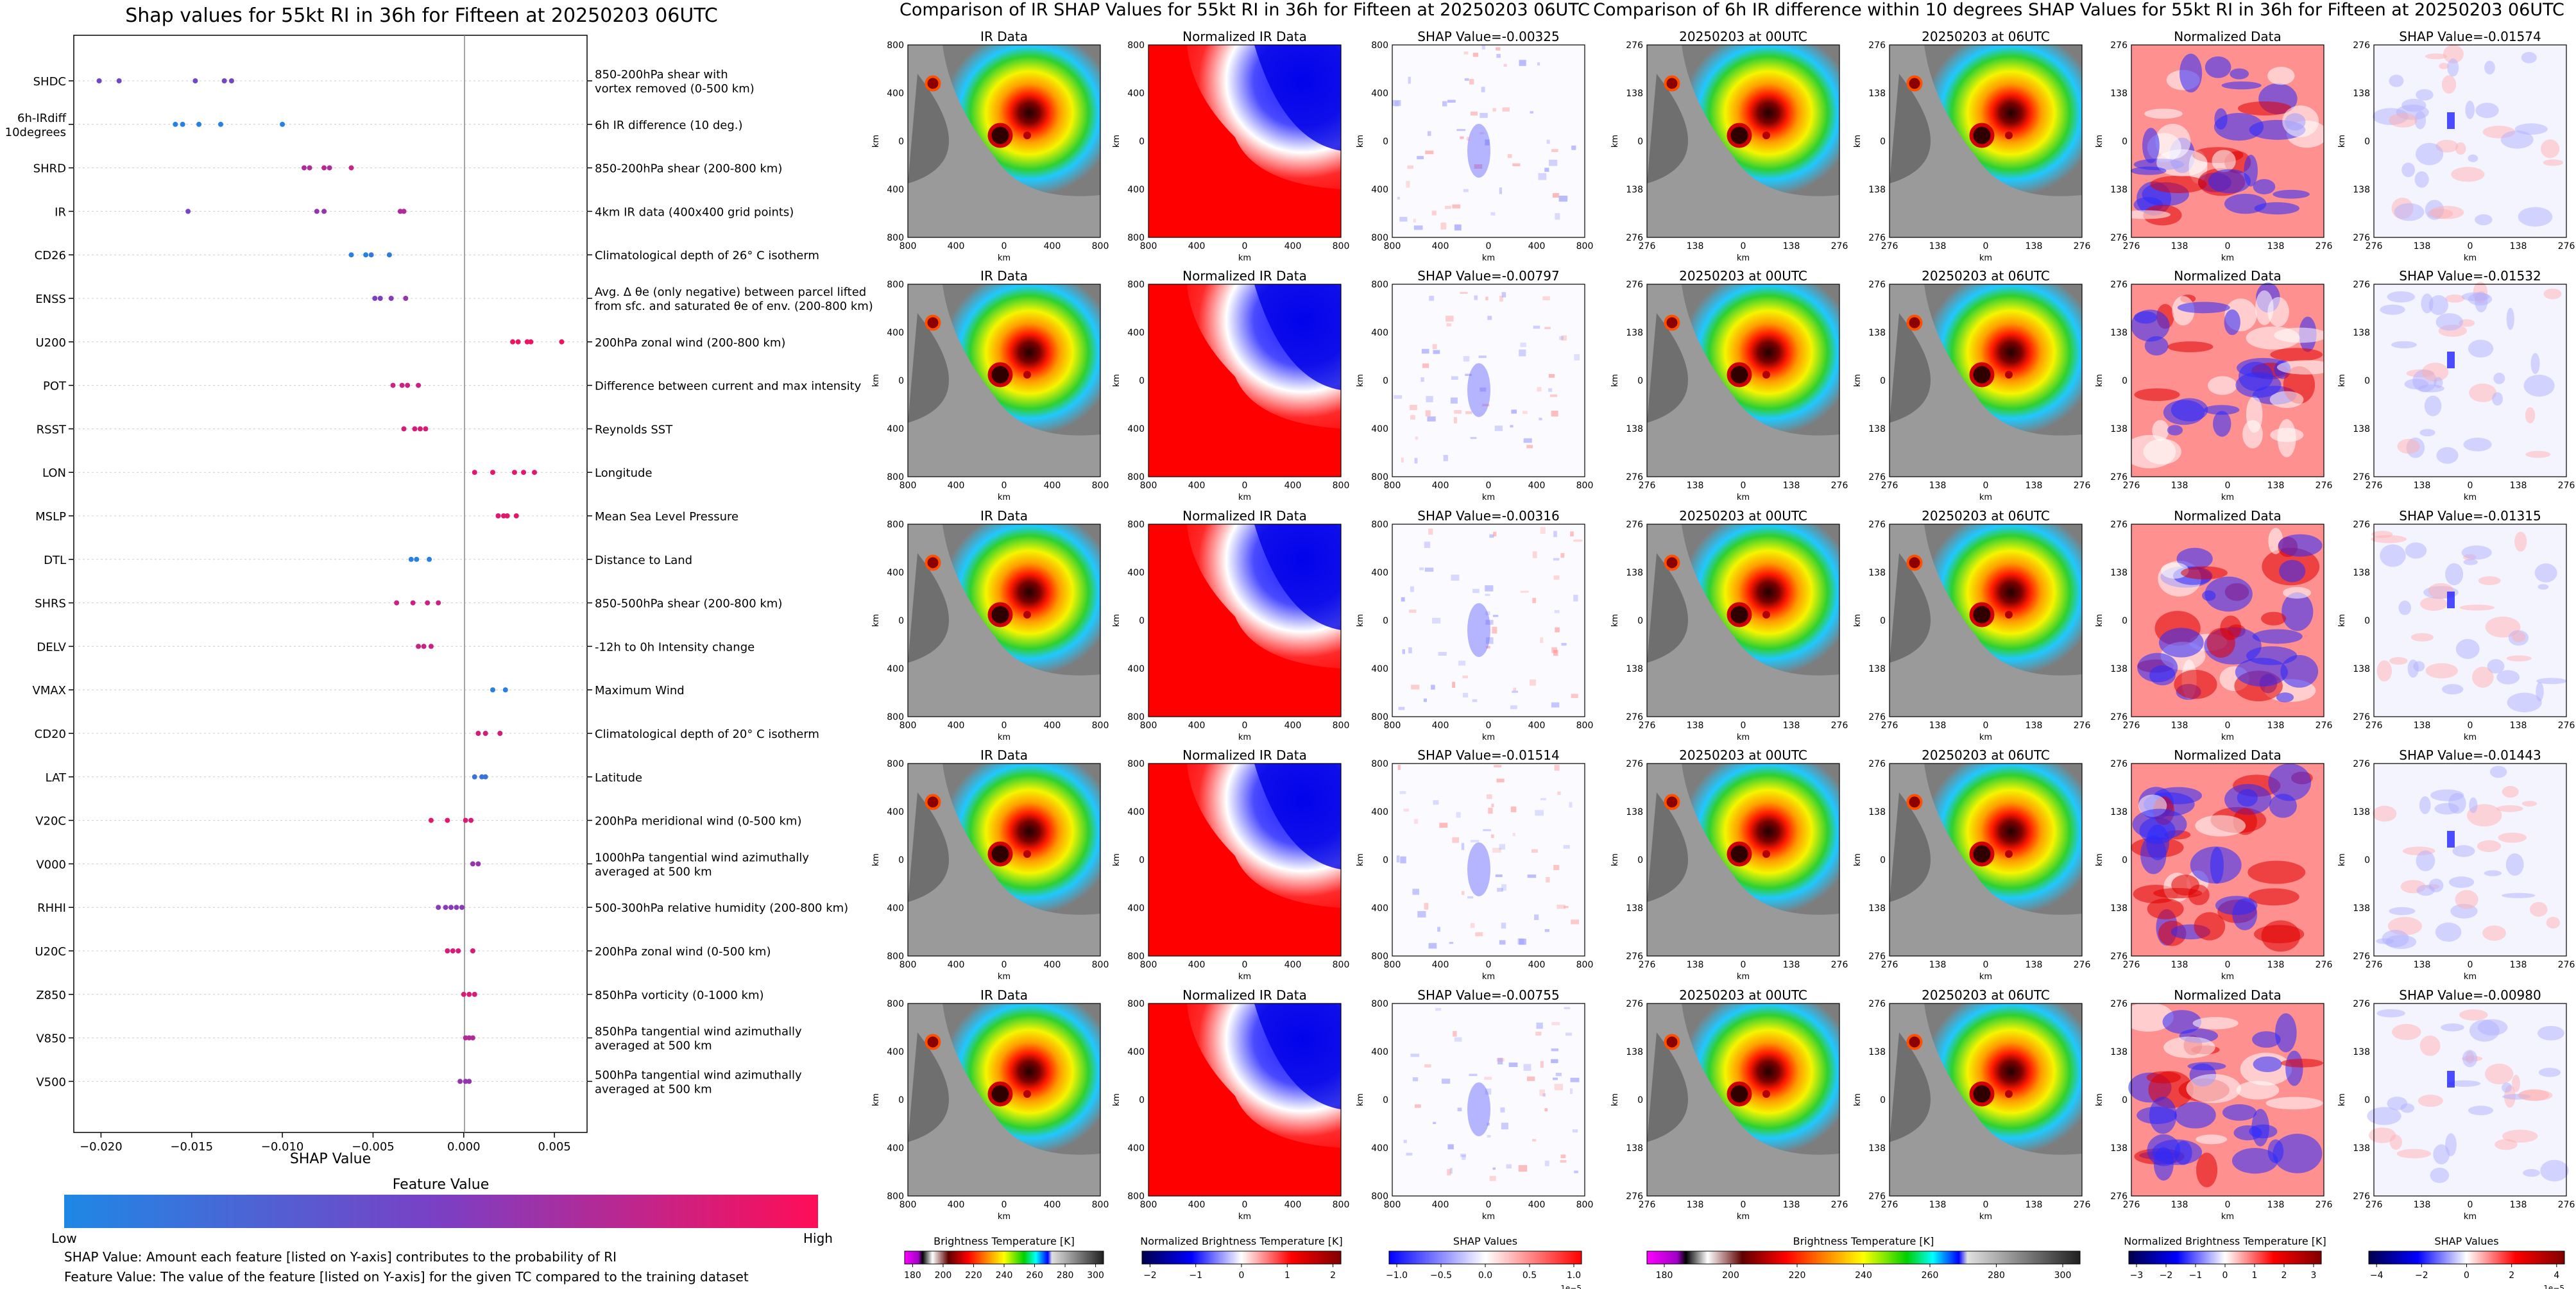  What do you see at coordinates (50, 299) in the screenshot?
I see `feature-code-label: ENSS` at bounding box center [50, 299].